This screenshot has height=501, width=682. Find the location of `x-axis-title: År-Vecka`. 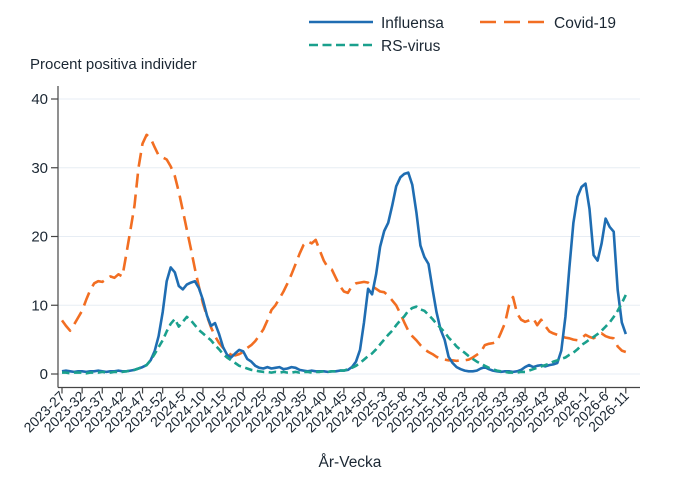

x-axis-title: År-Vecka is located at coordinates (350, 462).